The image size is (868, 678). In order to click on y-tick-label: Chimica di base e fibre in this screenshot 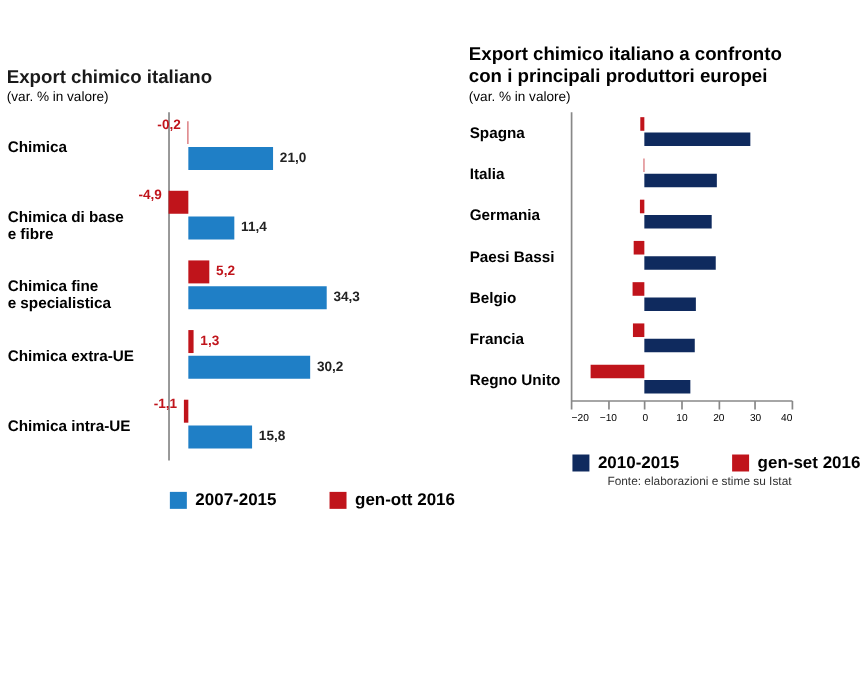, I will do `click(65, 225)`.